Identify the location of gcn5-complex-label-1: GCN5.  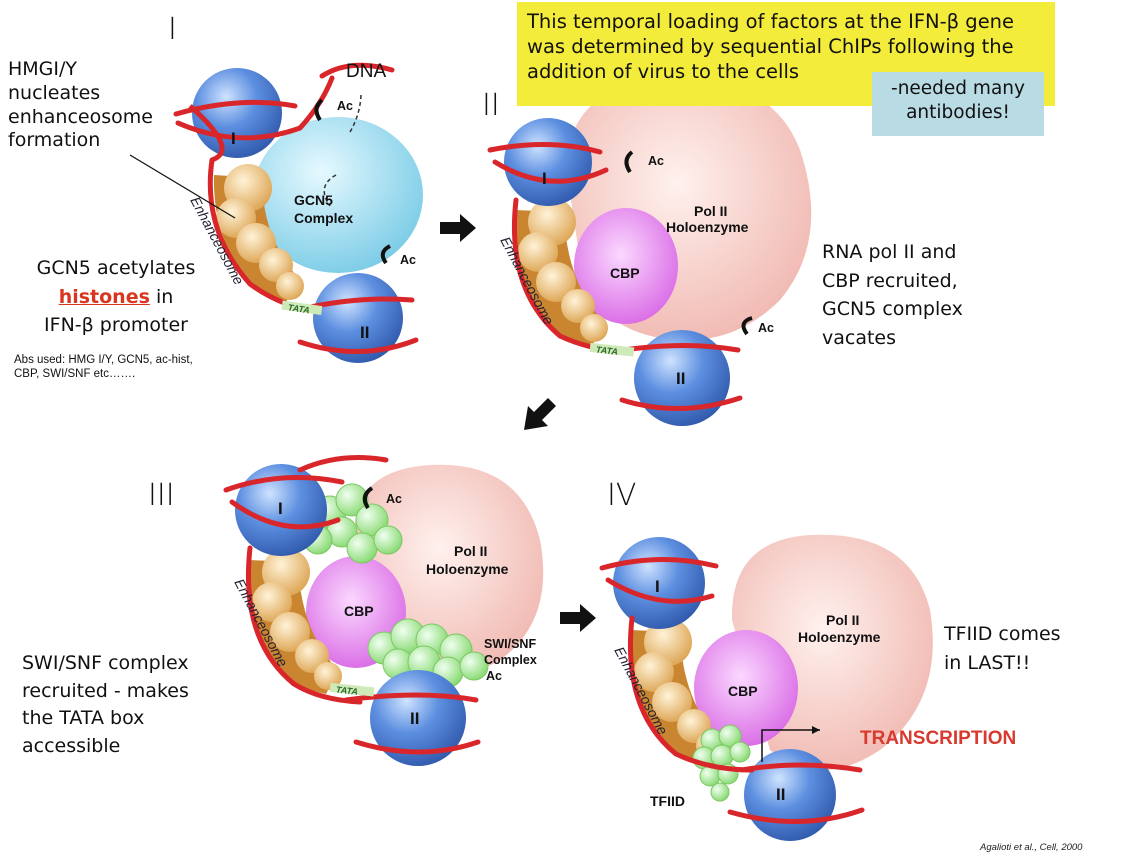
(313, 200).